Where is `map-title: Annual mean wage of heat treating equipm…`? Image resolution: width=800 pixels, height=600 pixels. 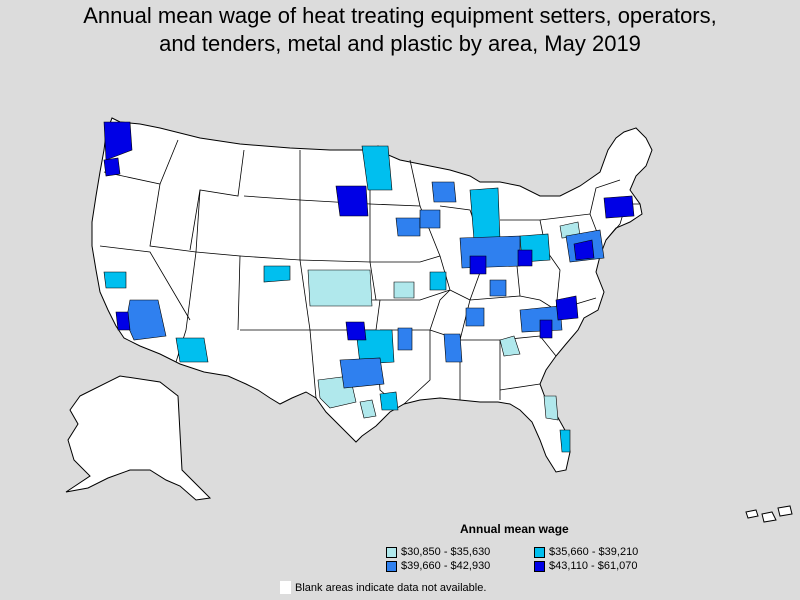 map-title: Annual mean wage of heat treating equipm… is located at coordinates (400, 30).